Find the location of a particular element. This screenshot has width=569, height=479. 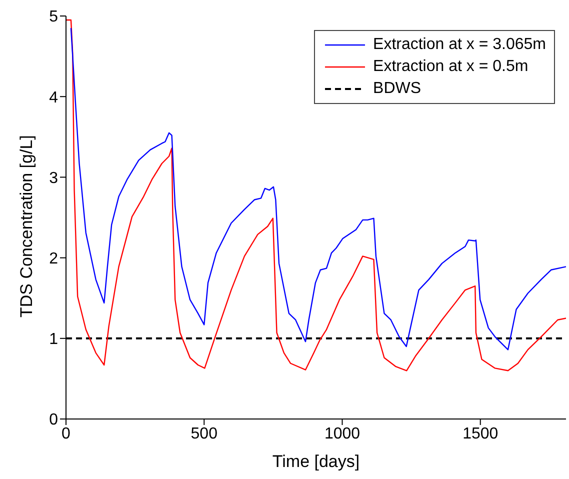

x-tick-label: 0 is located at coordinates (66, 433).